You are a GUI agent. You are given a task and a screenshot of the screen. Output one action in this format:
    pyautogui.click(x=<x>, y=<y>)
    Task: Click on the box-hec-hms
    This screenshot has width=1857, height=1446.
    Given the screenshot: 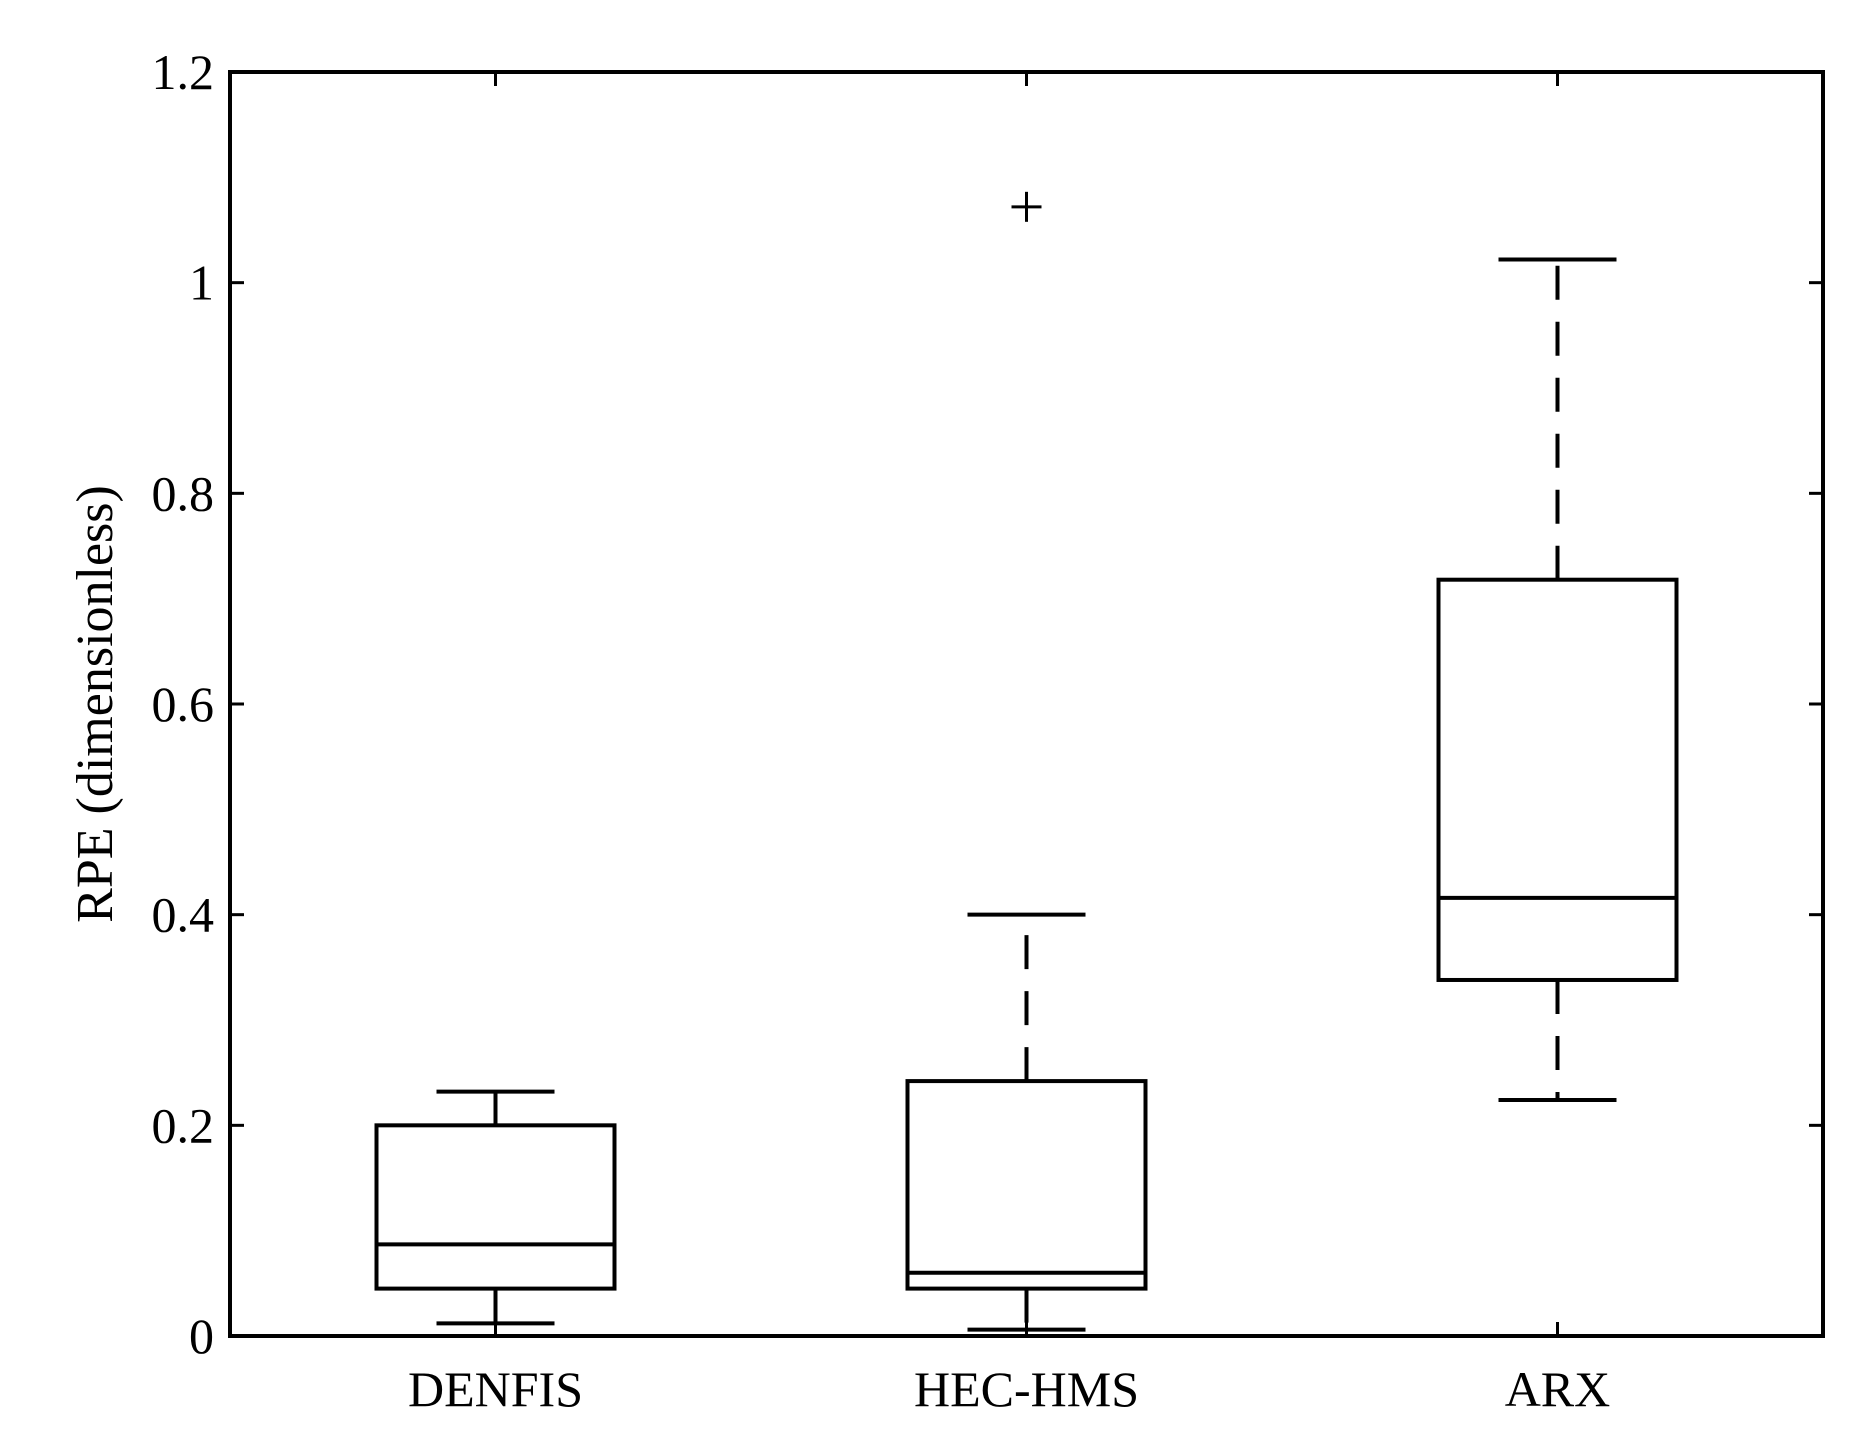 What is the action you would take?
    pyautogui.click(x=1026, y=761)
    